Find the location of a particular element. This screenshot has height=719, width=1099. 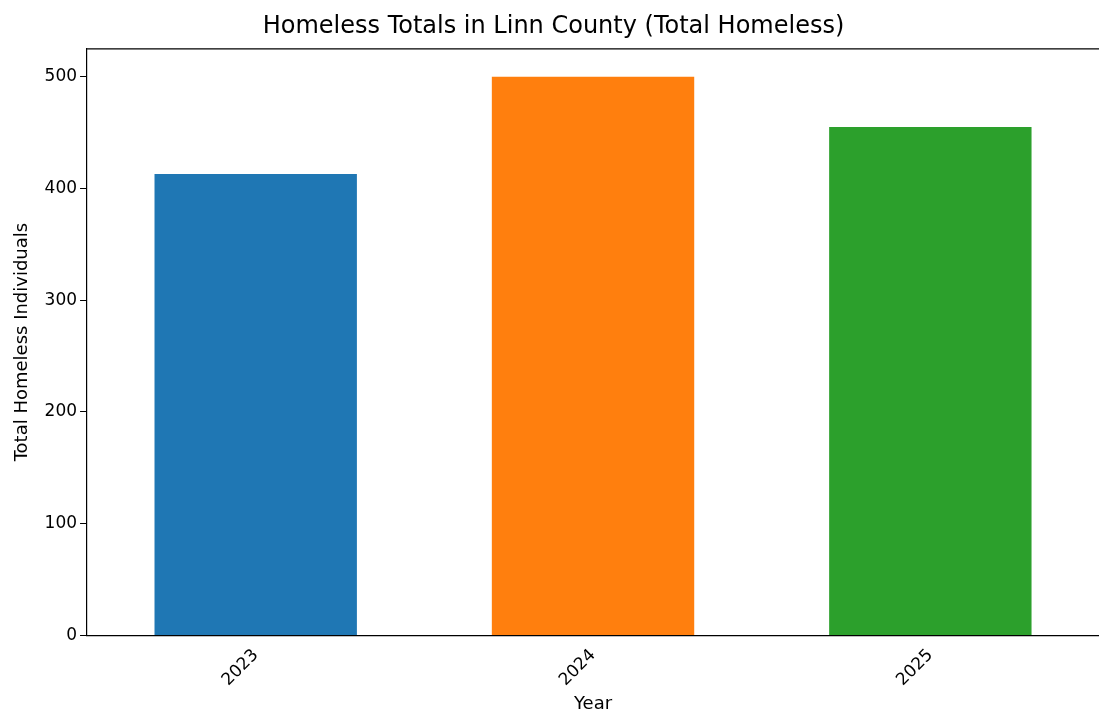

y-axis-title: Total Homeless Individuals is located at coordinates (21, 342).